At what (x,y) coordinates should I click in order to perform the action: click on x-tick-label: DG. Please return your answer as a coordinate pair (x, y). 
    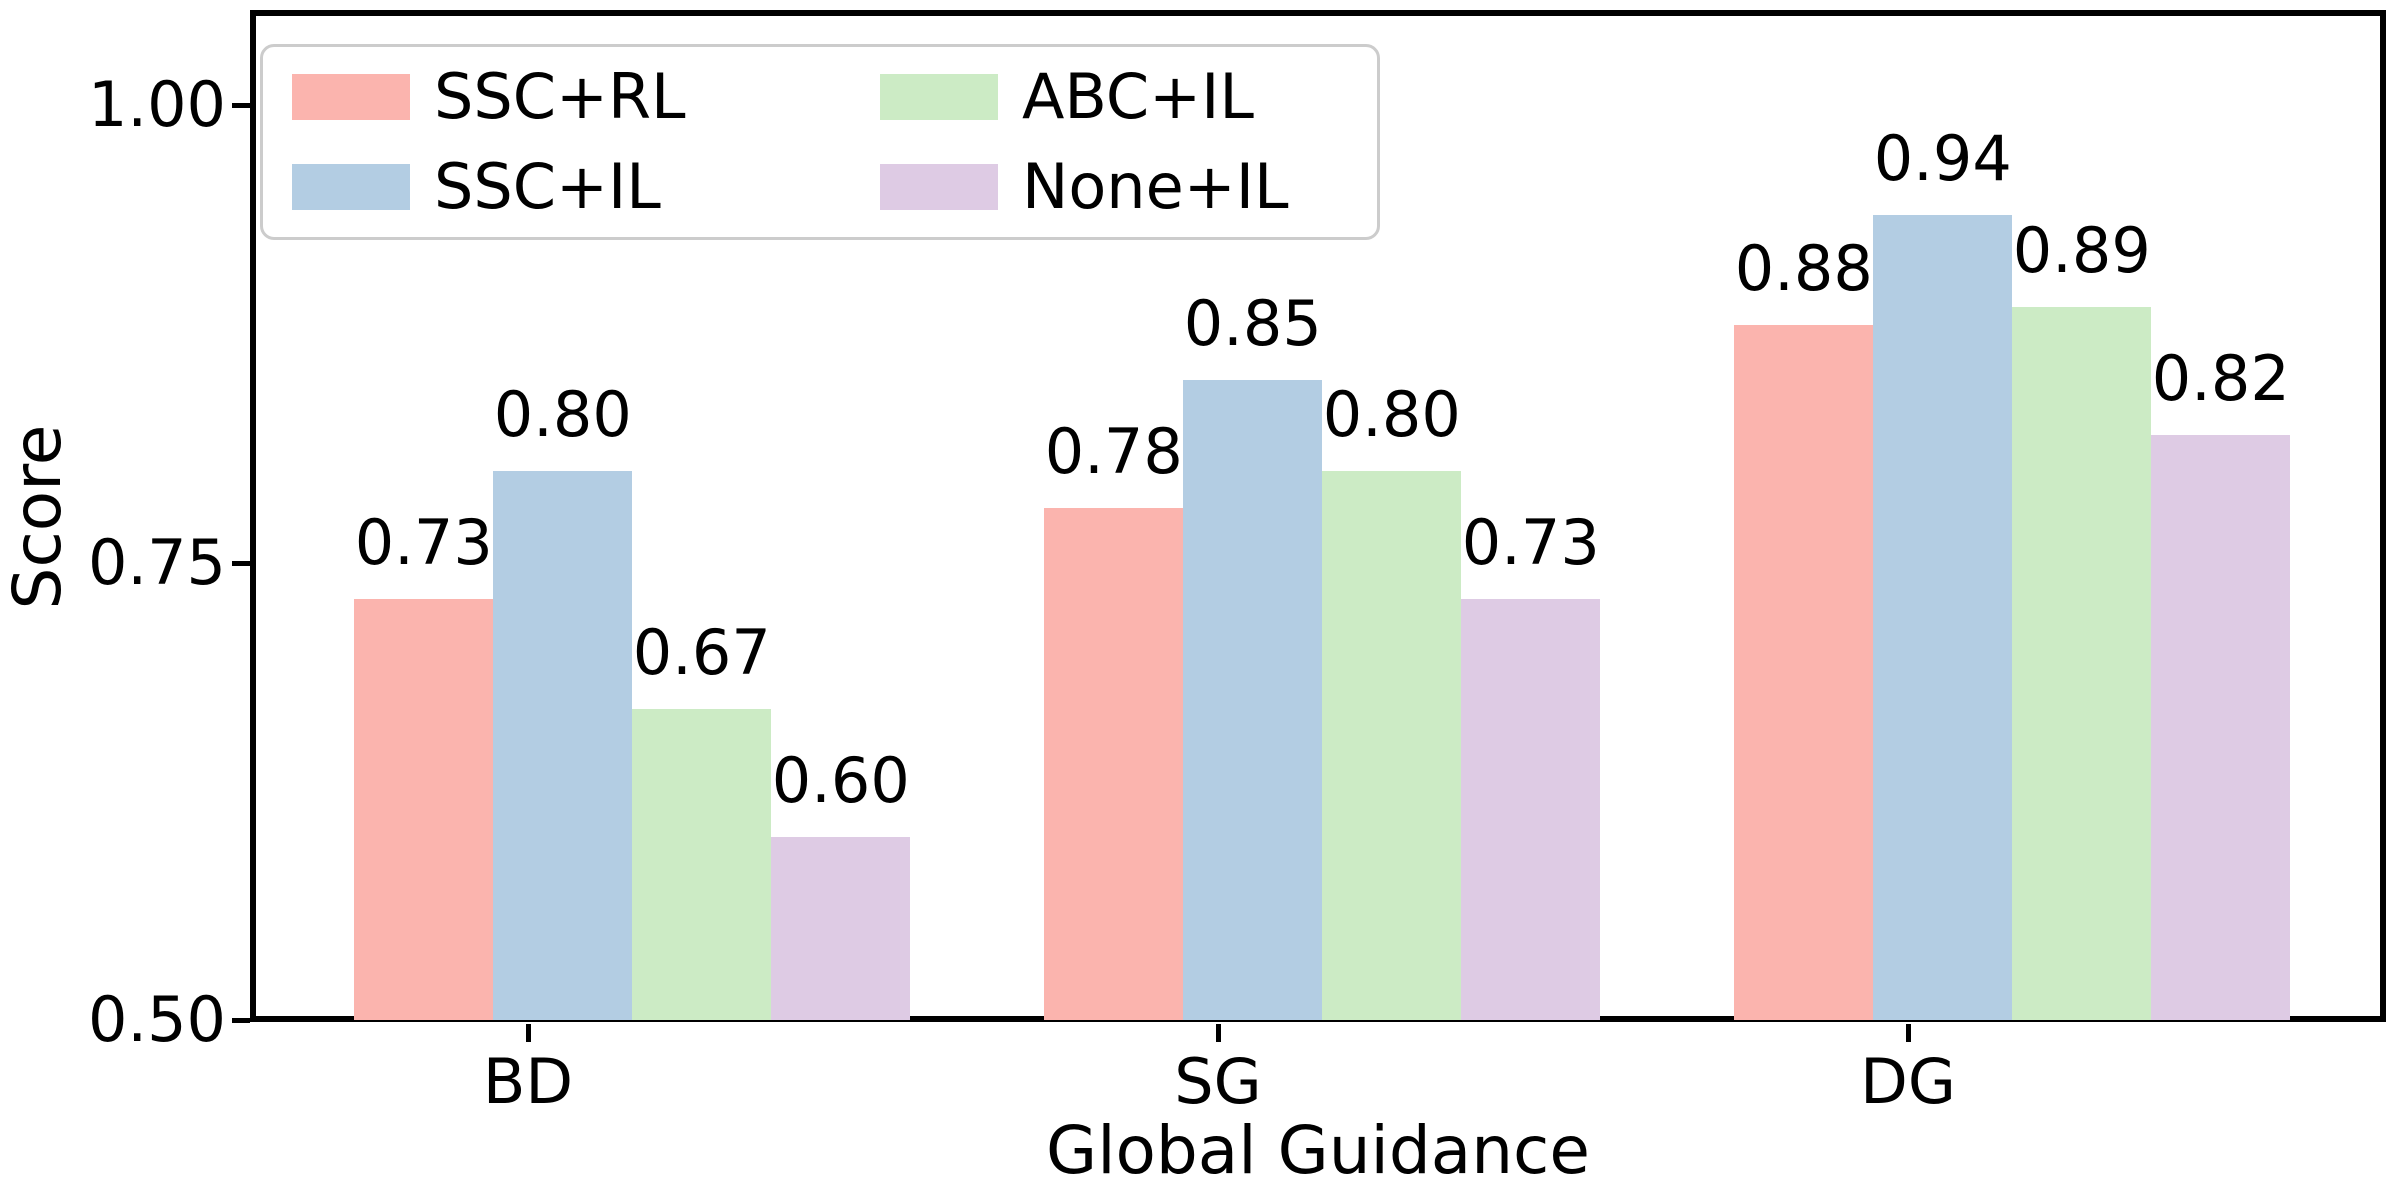
    Looking at the image, I should click on (1908, 1081).